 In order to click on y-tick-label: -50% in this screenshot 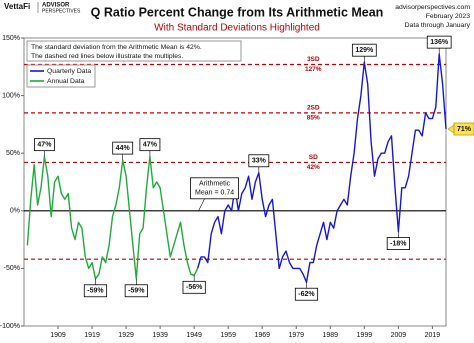, I will do `click(12, 268)`.